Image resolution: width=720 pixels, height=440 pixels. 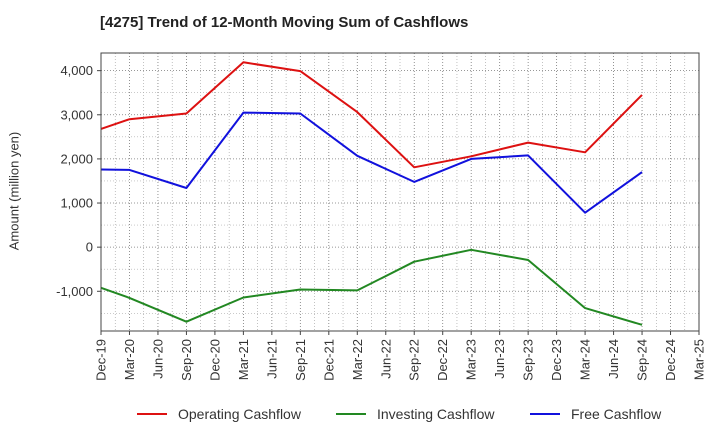 What do you see at coordinates (240, 414) in the screenshot?
I see `legend-label-1: Operating Cashflow` at bounding box center [240, 414].